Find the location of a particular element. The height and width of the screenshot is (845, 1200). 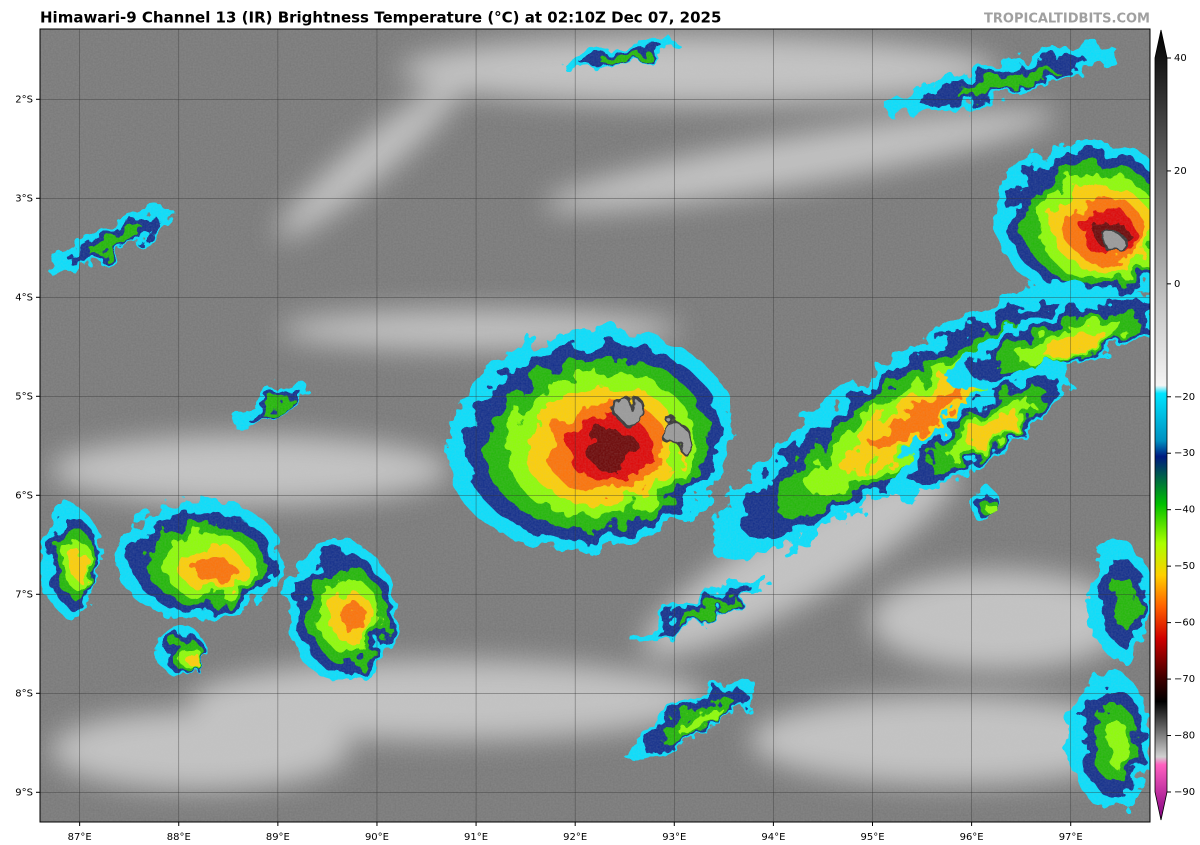

lon-label: 92°E is located at coordinates (575, 837).